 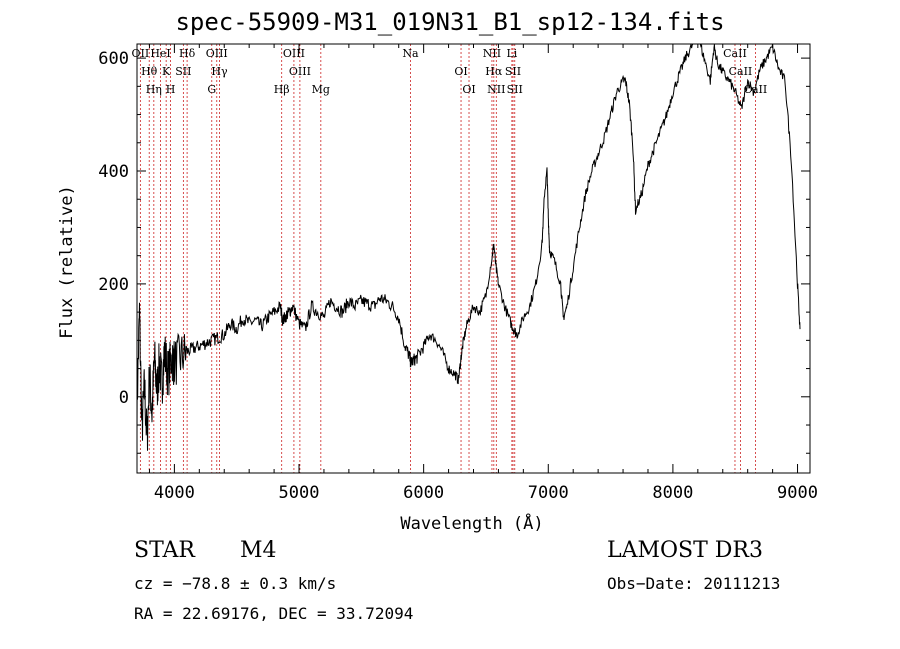 I want to click on line-label-10: OIII, so click(x=217, y=53).